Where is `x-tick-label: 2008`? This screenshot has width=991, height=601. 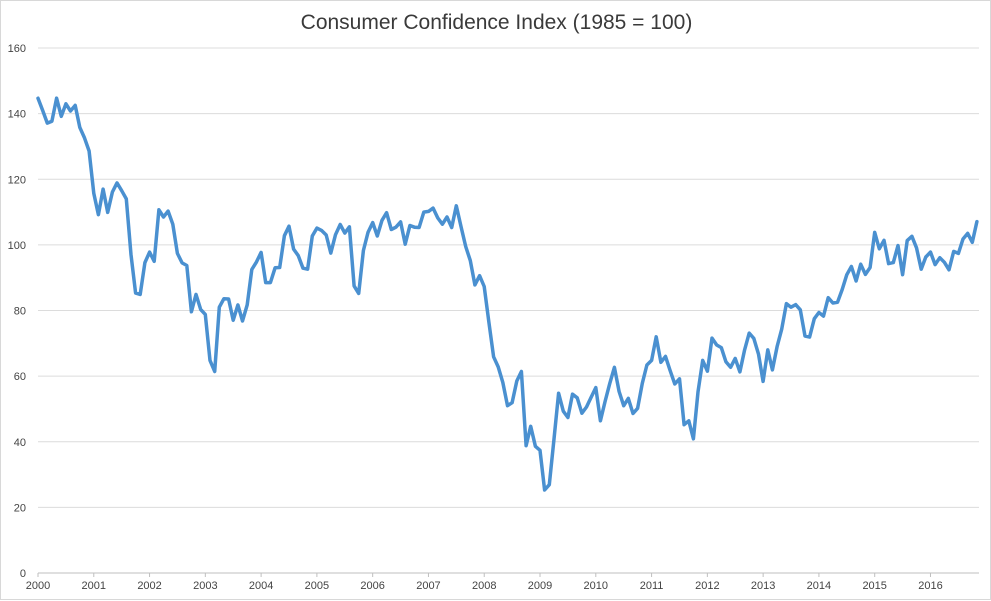
x-tick-label: 2008 is located at coordinates (484, 586).